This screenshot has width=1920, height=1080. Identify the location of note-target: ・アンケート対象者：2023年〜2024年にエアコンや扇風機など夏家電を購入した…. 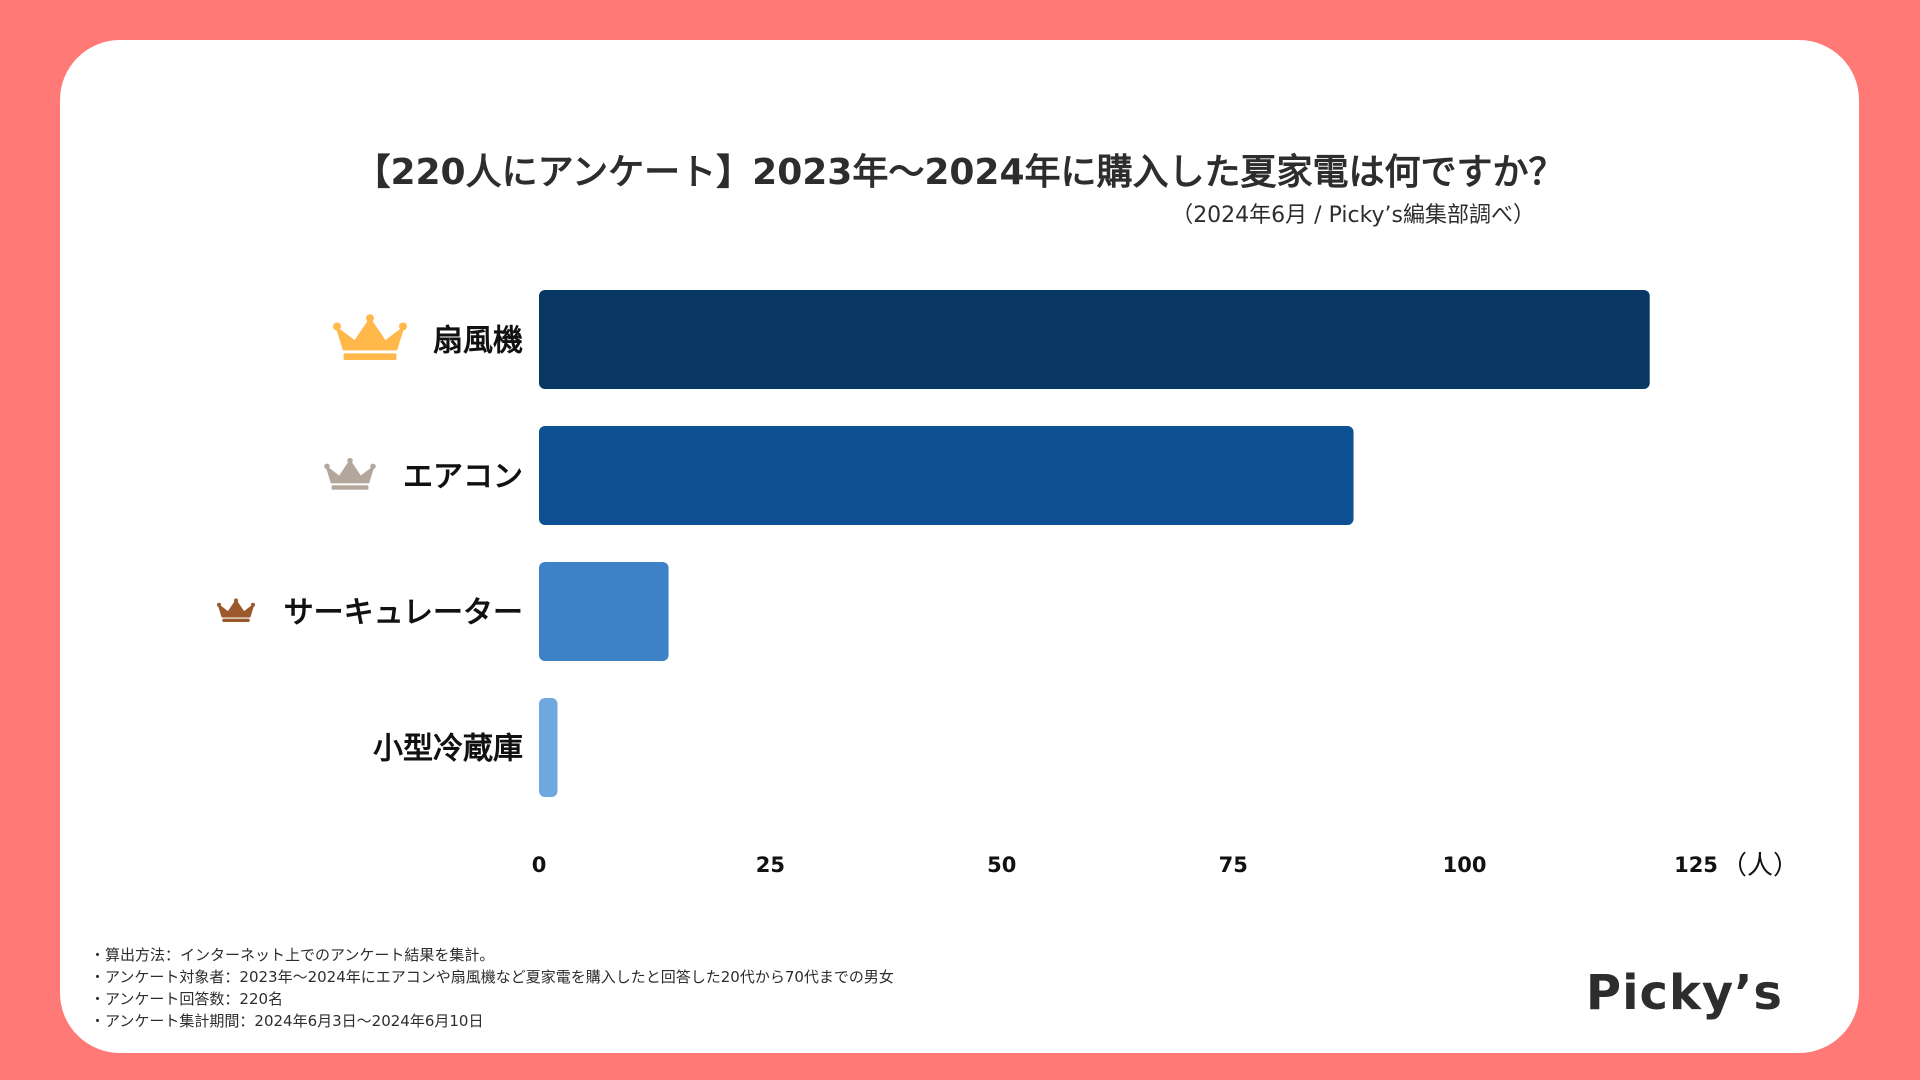
(492, 977).